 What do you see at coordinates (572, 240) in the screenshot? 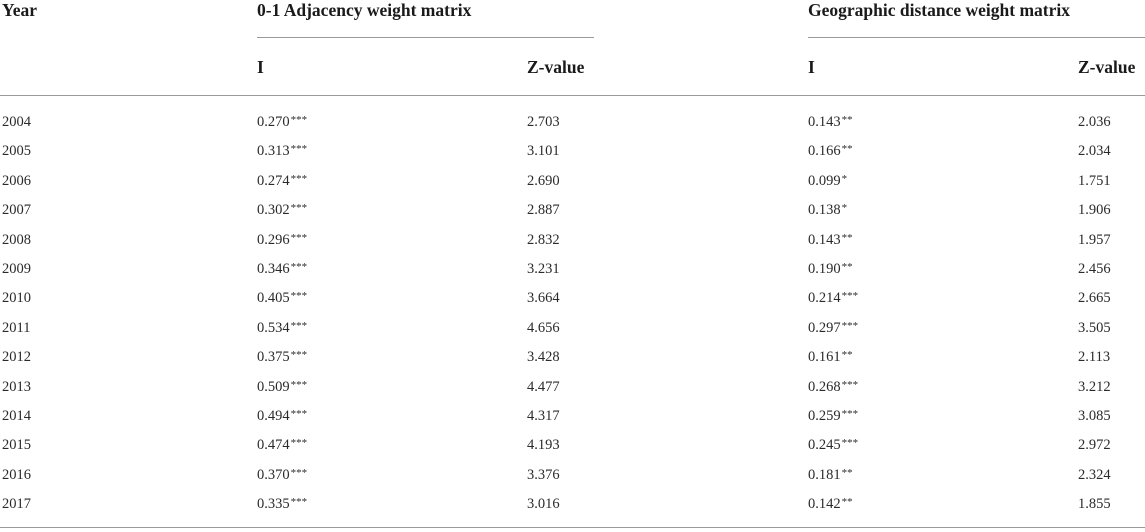
I see `table-row: 2008 0.296*** 2.832 0.143** 1.957` at bounding box center [572, 240].